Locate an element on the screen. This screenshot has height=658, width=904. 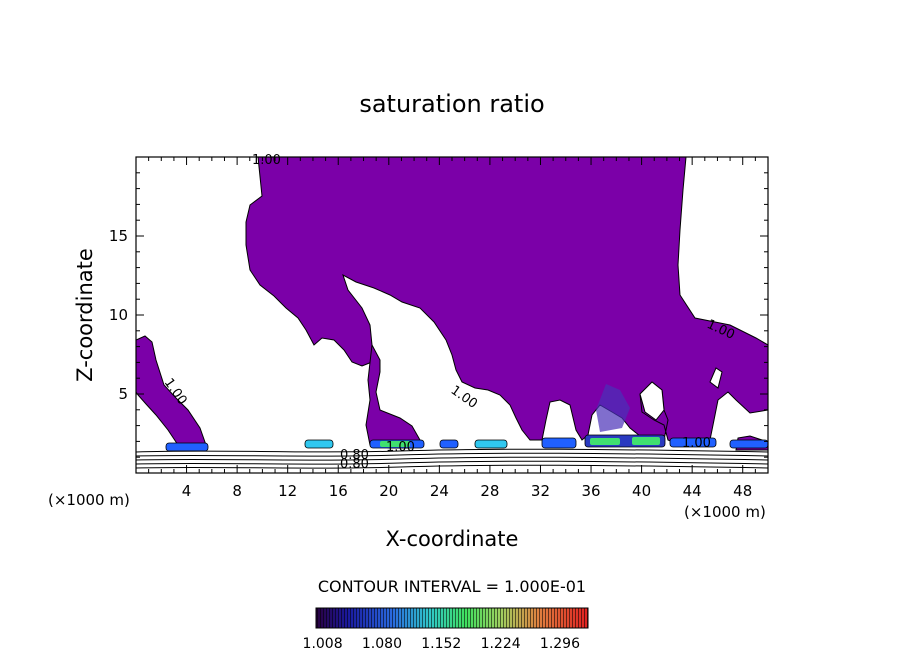
x-tick-label: 12 is located at coordinates (287, 491).